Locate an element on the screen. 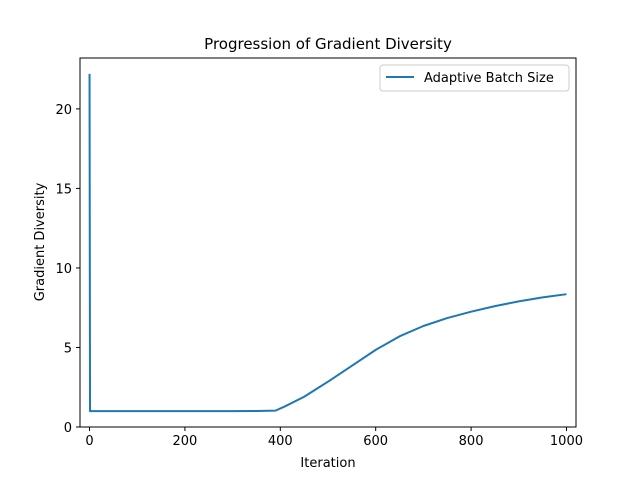  x-tick-label: 400 is located at coordinates (280, 441).